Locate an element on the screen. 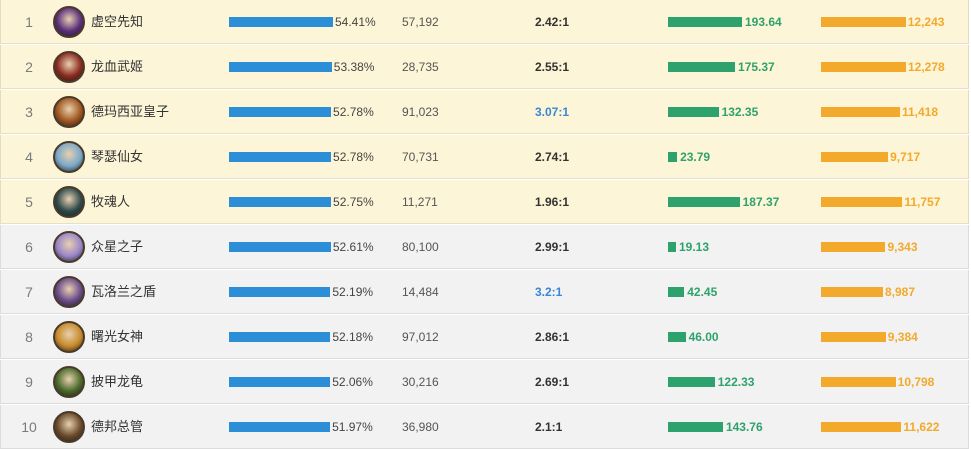 Image resolution: width=971 pixels, height=449 pixels. rank-number: 4 is located at coordinates (29, 157).